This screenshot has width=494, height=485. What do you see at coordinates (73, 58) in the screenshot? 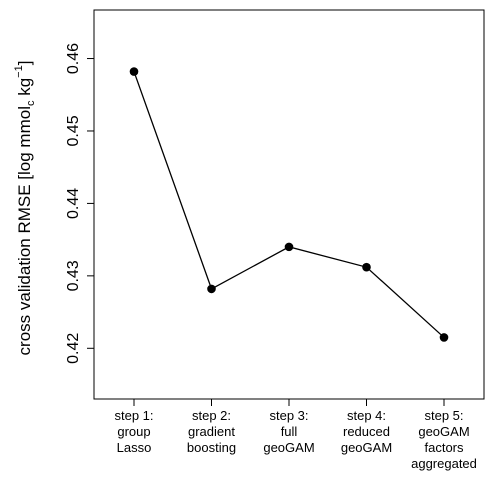
I see `y-tick-label: 0.46` at bounding box center [73, 58].